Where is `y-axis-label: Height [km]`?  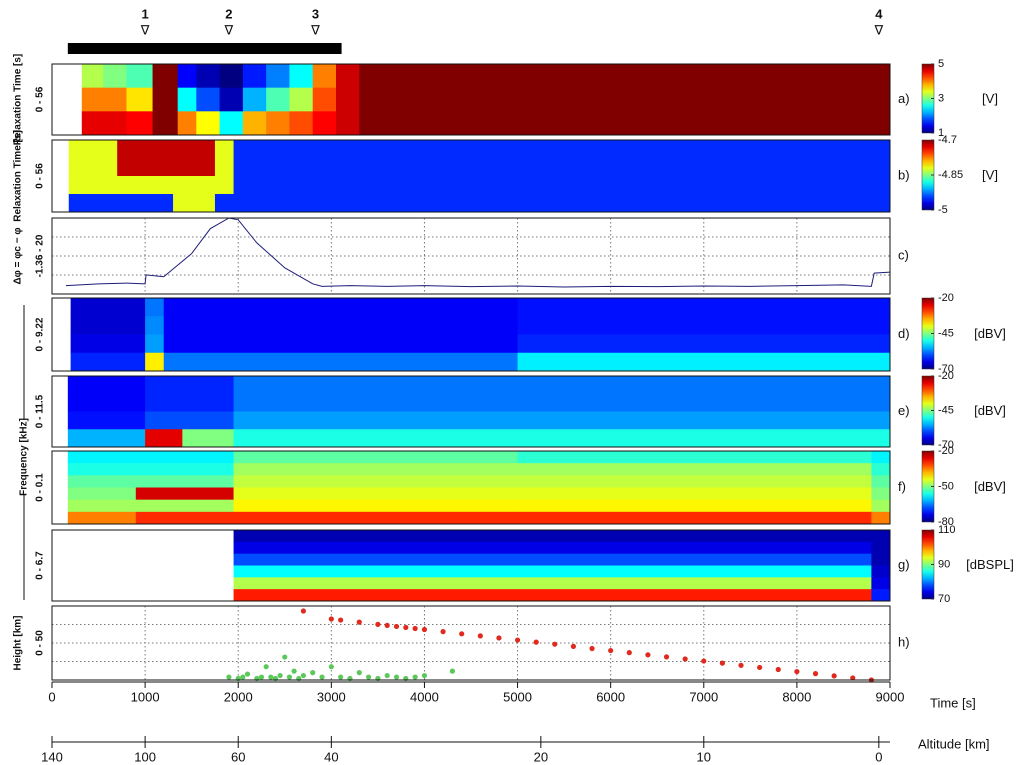
y-axis-label: Height [km] is located at coordinates (18, 643).